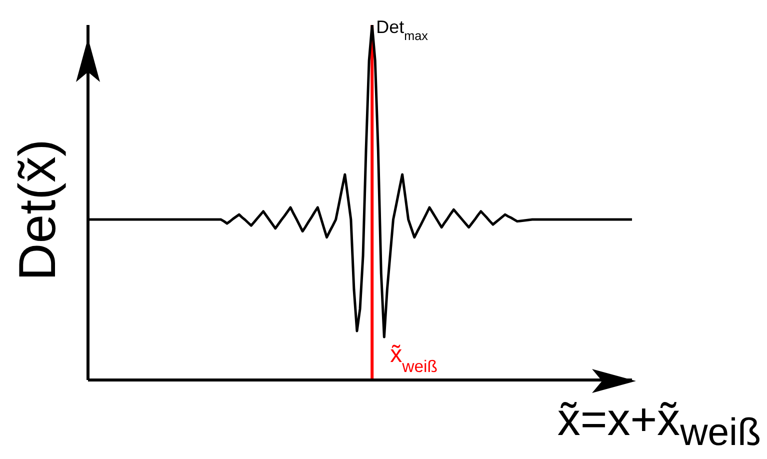 The image size is (767, 459). What do you see at coordinates (38, 210) in the screenshot?
I see `y-axis-title: Det(x̃)` at bounding box center [38, 210].